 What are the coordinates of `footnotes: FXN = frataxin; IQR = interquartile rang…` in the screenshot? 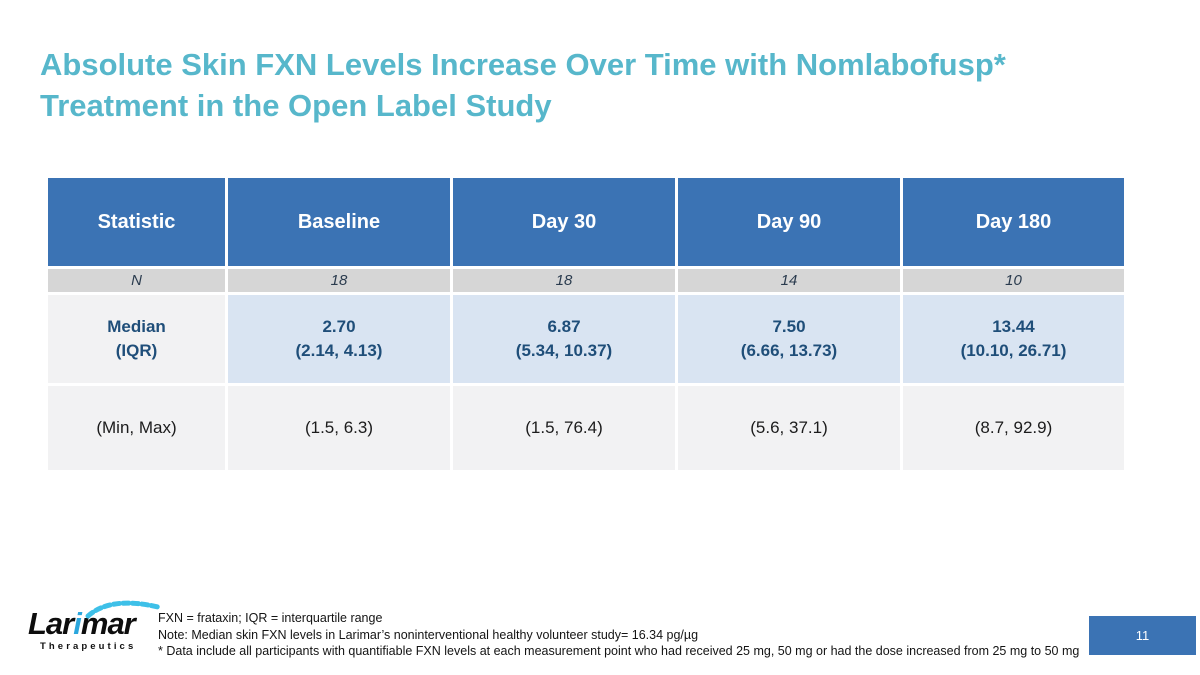 It's located at (628, 635).